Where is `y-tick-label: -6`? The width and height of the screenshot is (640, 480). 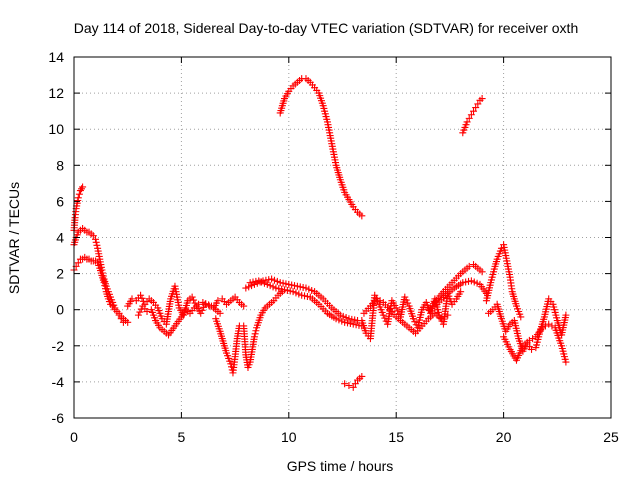 y-tick-label: -6 is located at coordinates (58, 418).